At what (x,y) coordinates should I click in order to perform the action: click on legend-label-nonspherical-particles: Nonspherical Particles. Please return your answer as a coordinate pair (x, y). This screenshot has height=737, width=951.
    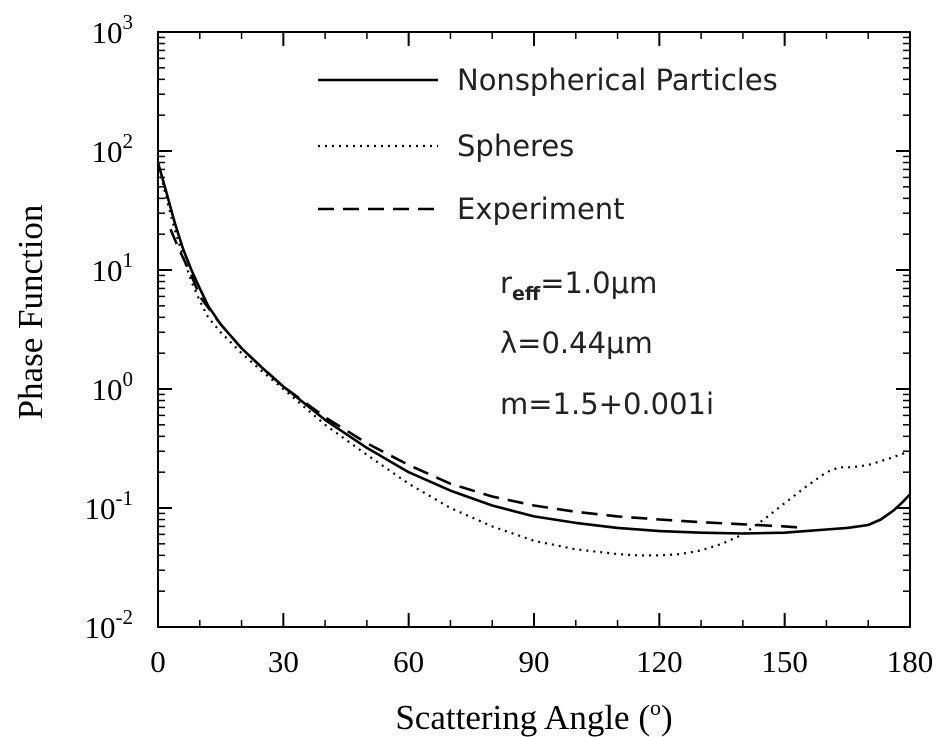
    Looking at the image, I should click on (617, 80).